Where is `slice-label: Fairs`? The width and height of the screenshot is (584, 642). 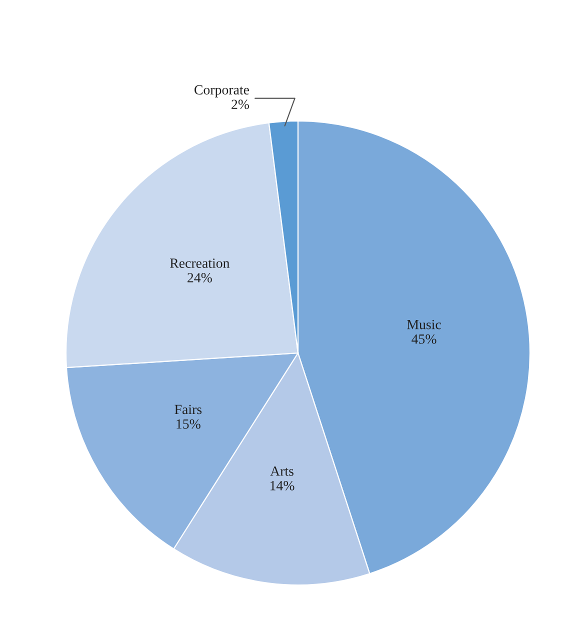 slice-label: Fairs is located at coordinates (188, 409).